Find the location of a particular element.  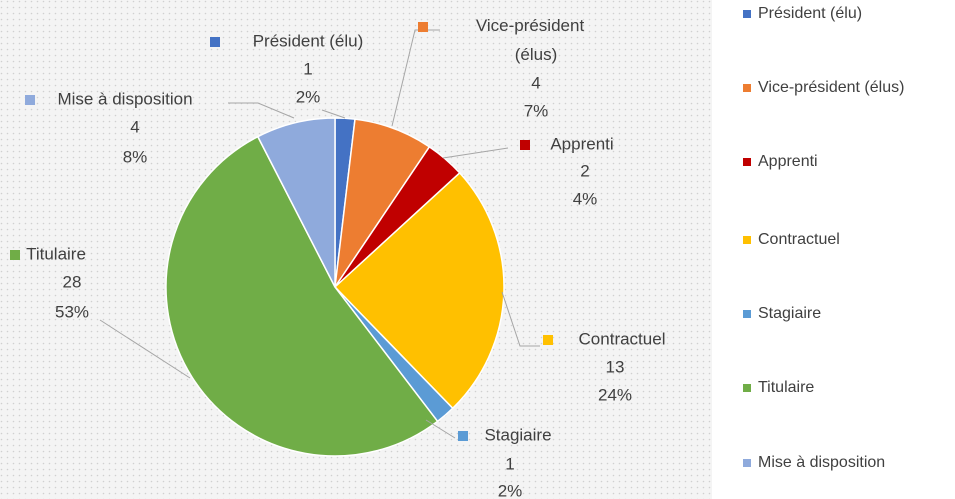

legend-label: Contractuel is located at coordinates (799, 239).